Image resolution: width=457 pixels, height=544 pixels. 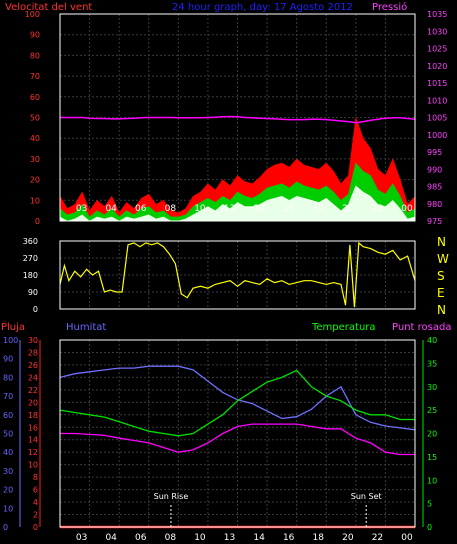 What do you see at coordinates (35, 200) in the screenshot?
I see `wind-speed-tick-label: 10` at bounding box center [35, 200].